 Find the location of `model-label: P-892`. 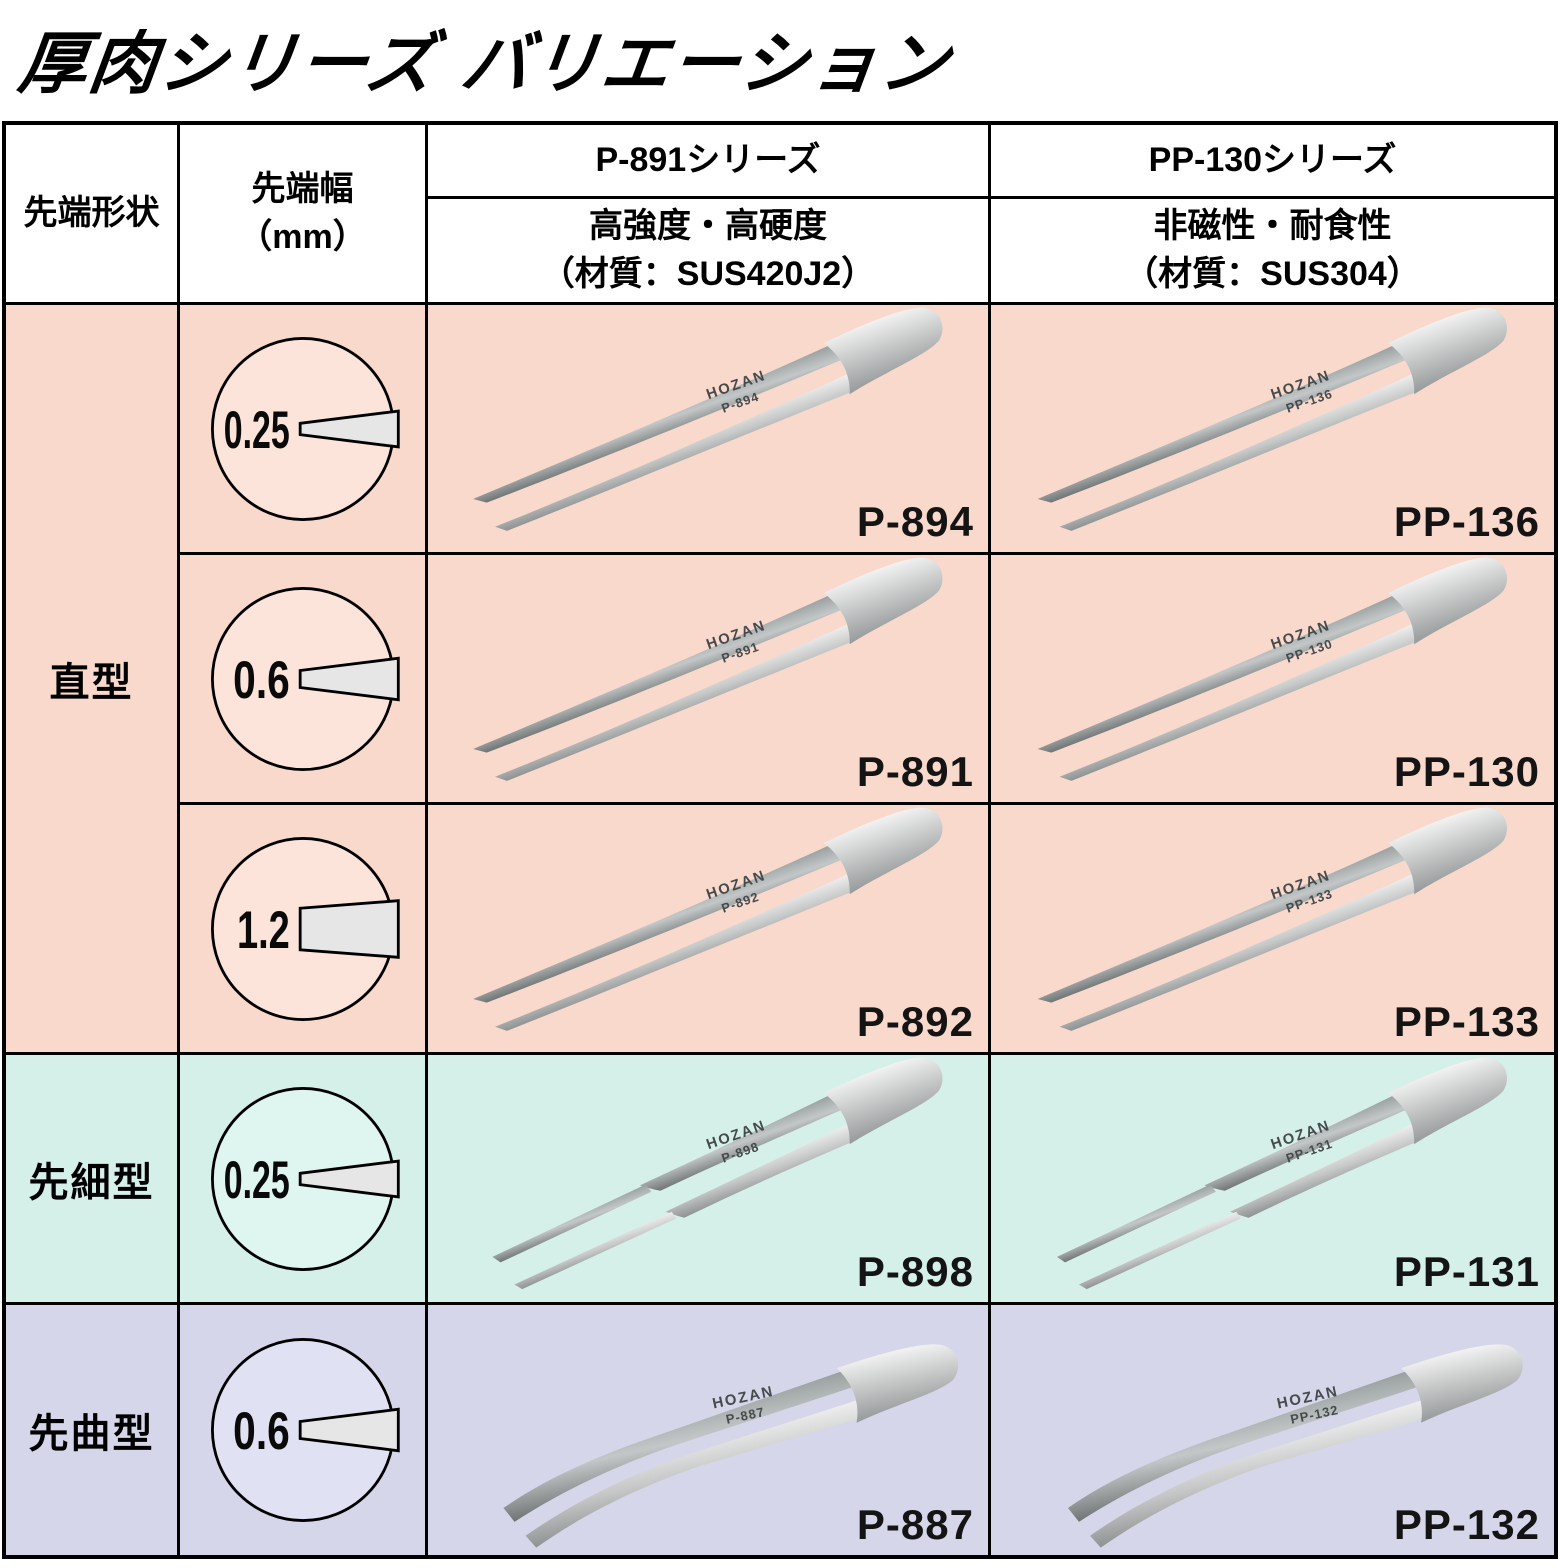

model-label: P-892 is located at coordinates (915, 1021).